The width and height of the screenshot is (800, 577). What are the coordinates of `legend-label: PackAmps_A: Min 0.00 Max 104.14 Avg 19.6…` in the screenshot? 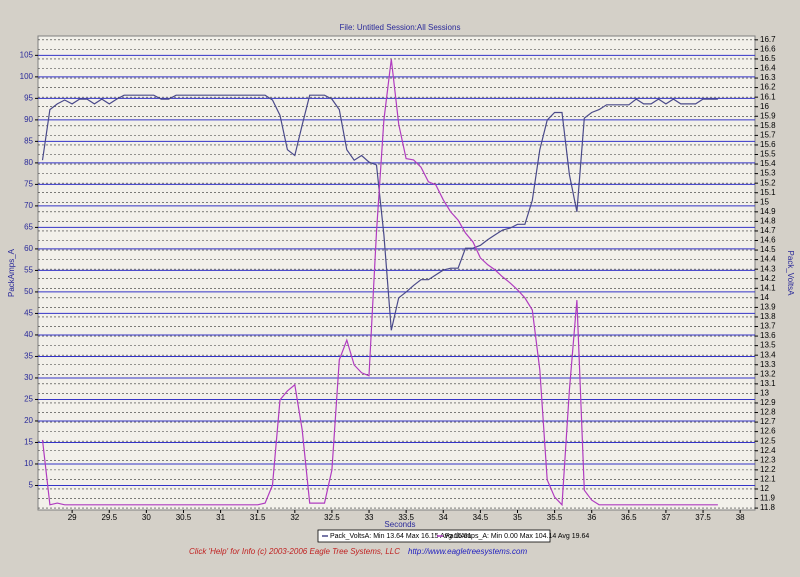 It's located at (517, 536).